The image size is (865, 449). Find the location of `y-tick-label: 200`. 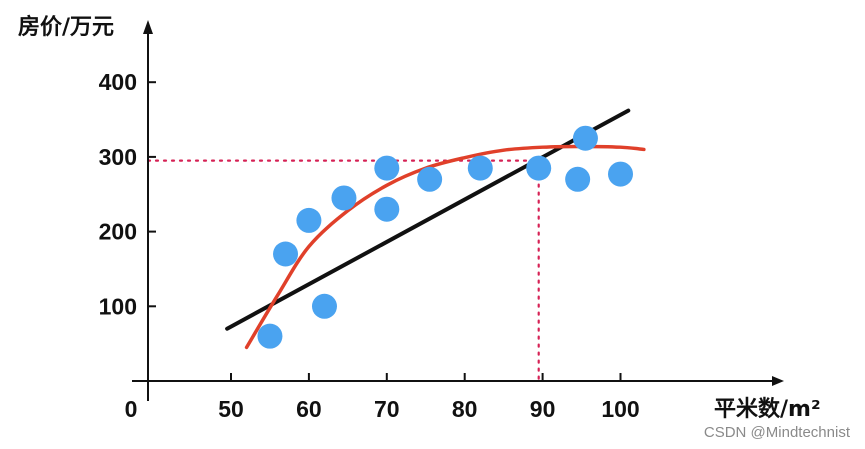

y-tick-label: 200 is located at coordinates (118, 232).